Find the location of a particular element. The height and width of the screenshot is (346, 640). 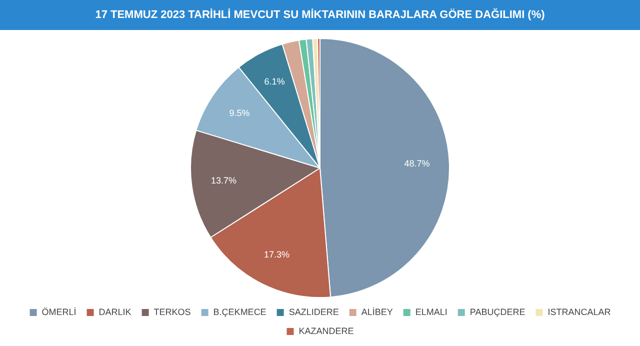

chart-title: 17 TEMMUZ 2023 TARİHLİ MEVCUT SU MİKTARININ BARAJLARA GÖRE DAĞILIMI (%) is located at coordinates (320, 15).